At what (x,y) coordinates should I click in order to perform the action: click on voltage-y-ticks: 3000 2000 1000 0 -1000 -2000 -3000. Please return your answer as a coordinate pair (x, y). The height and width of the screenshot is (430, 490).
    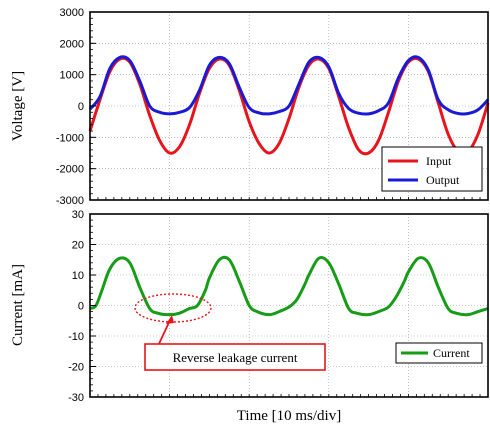
    Looking at the image, I should click on (76, 107).